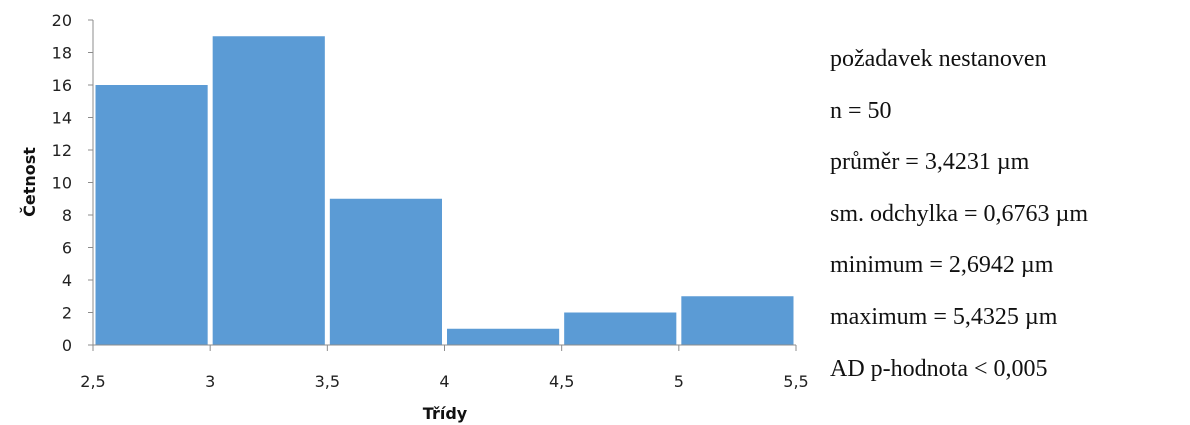 The width and height of the screenshot is (1190, 425). Describe the element at coordinates (62, 183) in the screenshot. I see `y-tick-label: 10` at that location.